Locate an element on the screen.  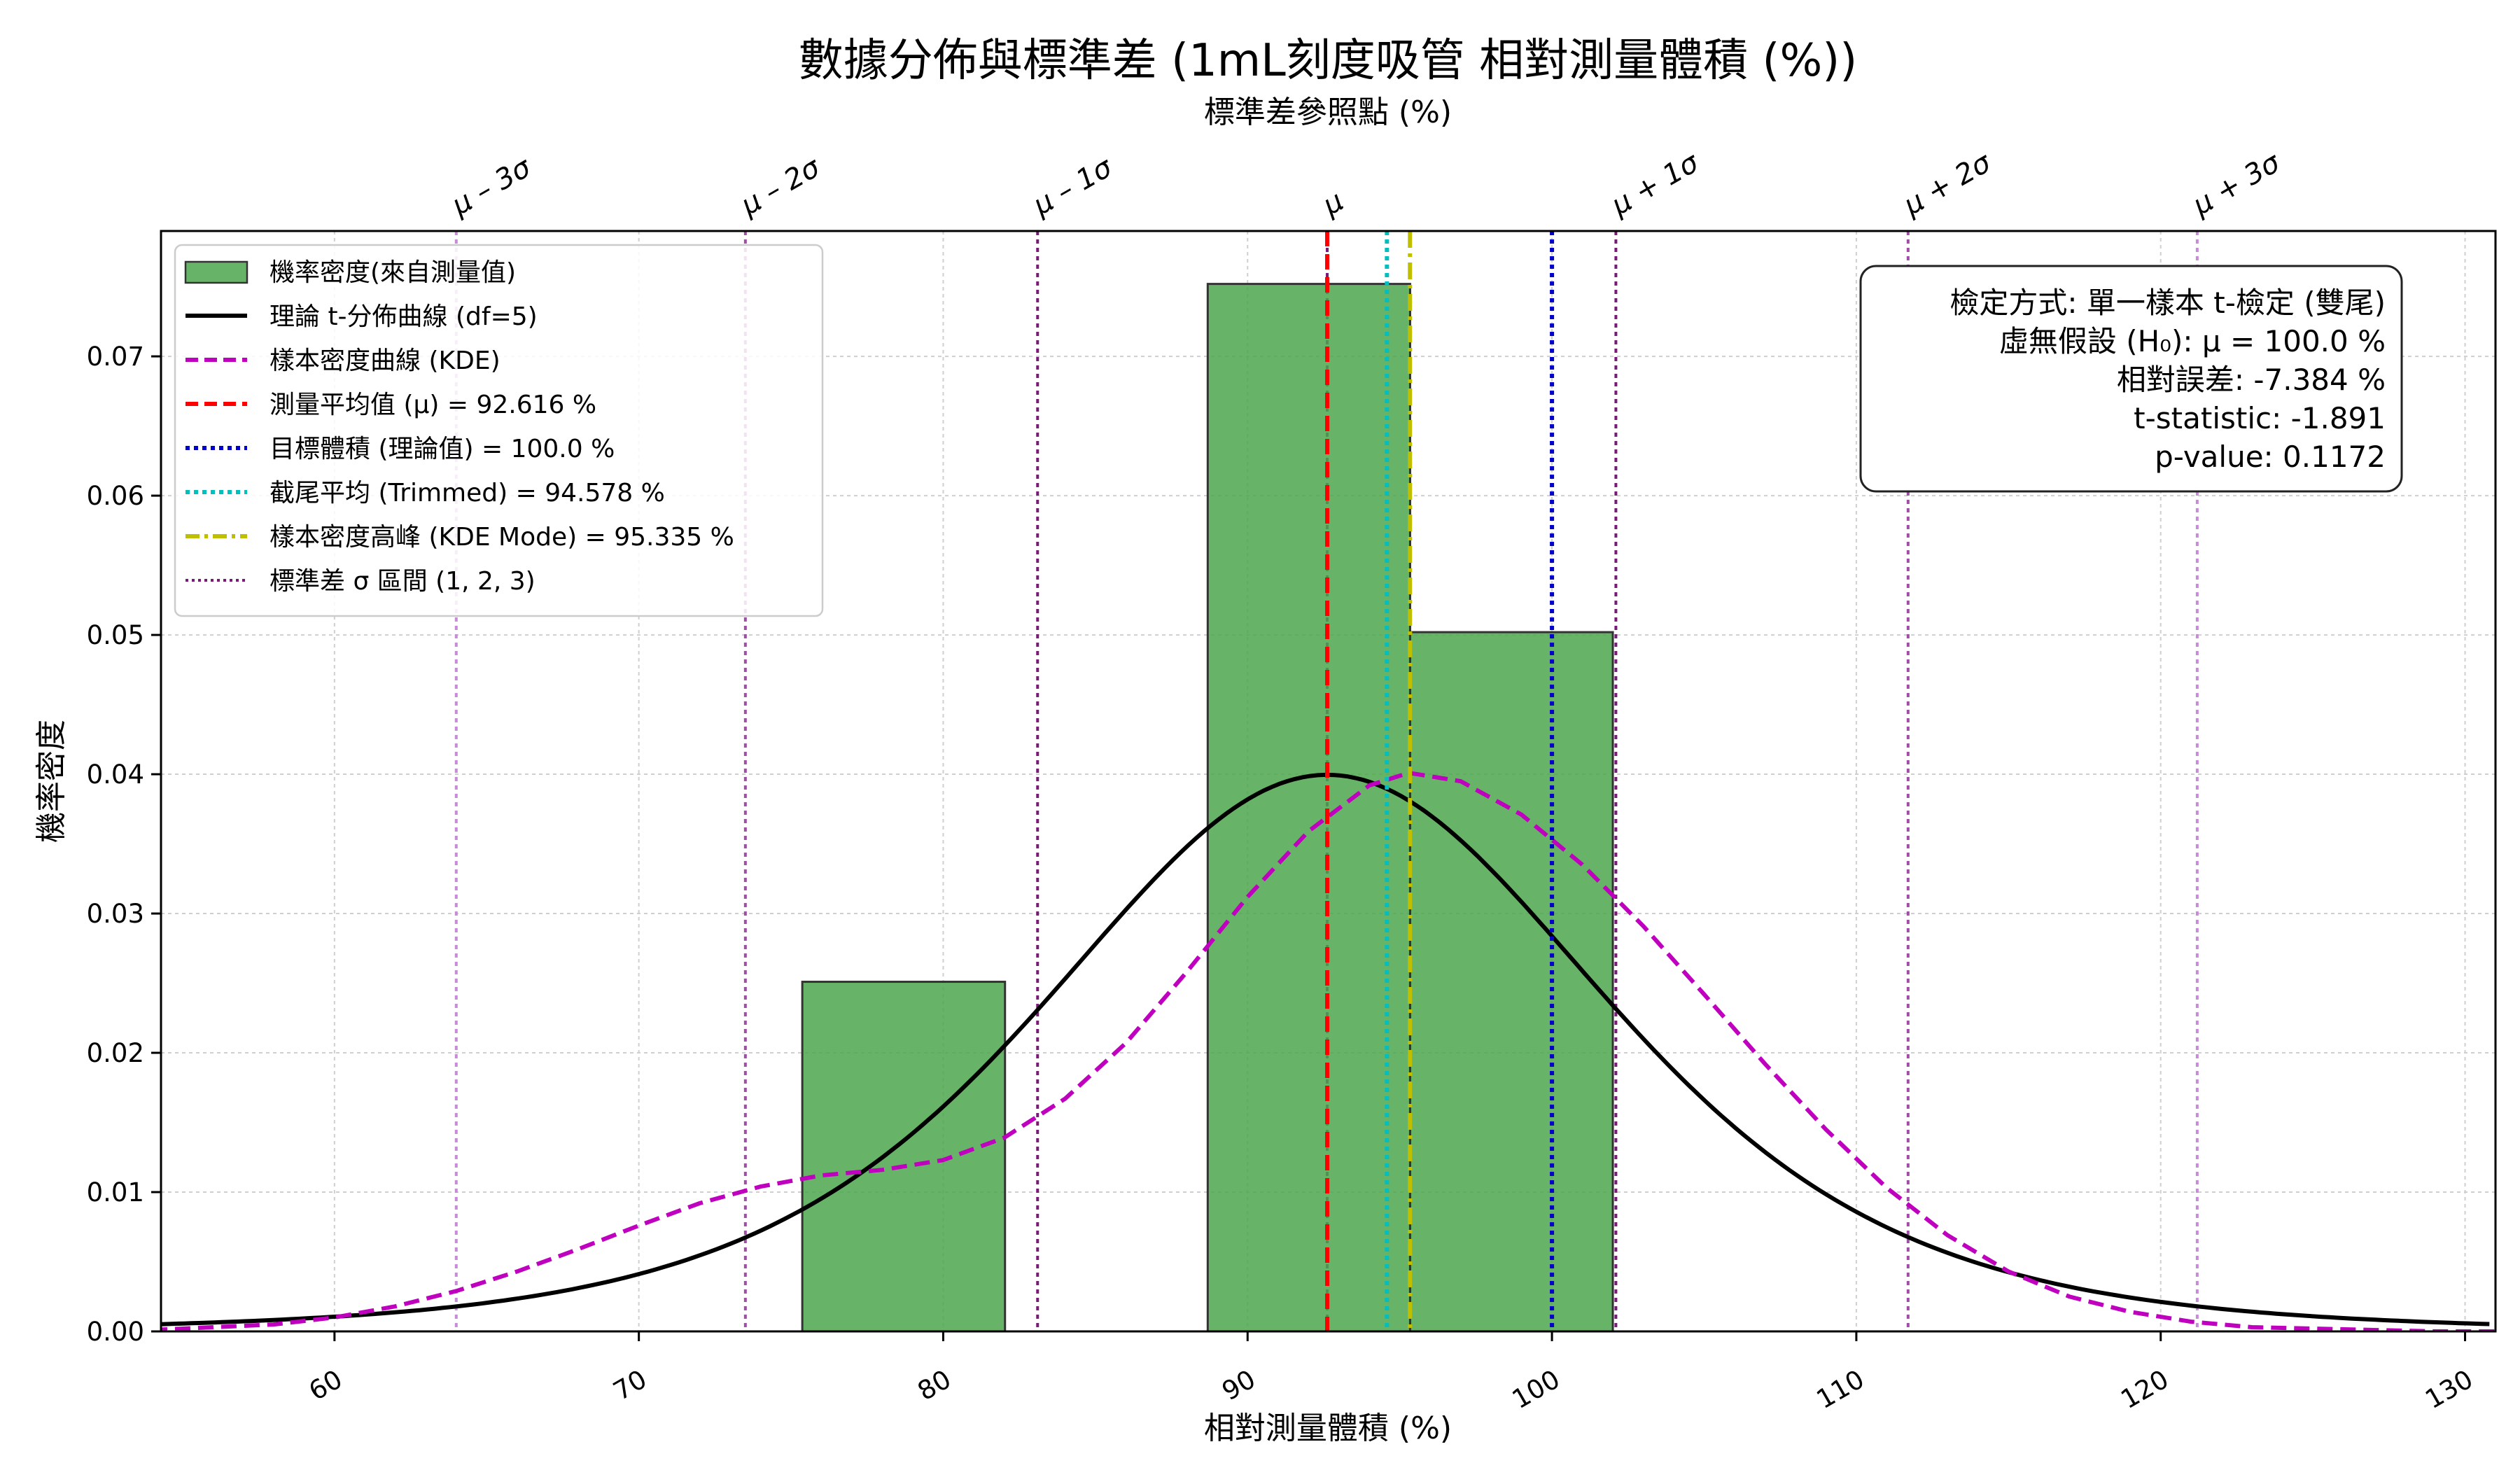
x-tick-label: 130 is located at coordinates (2449, 1389).